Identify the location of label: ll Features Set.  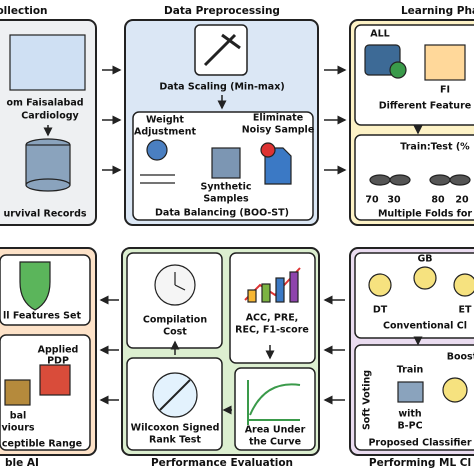
(42, 316).